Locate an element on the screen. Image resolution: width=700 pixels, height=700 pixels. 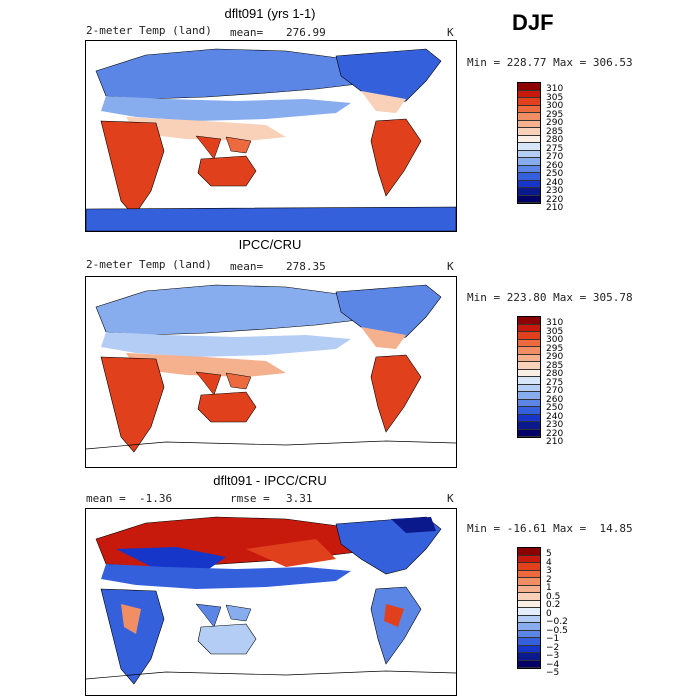
panel-3-mean-text: mean = -1.36 is located at coordinates (129, 498).